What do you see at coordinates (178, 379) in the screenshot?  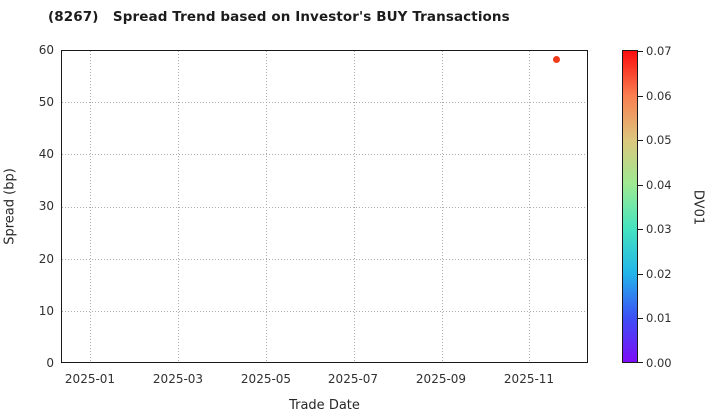 I see `x-tick-label: 2025-03` at bounding box center [178, 379].